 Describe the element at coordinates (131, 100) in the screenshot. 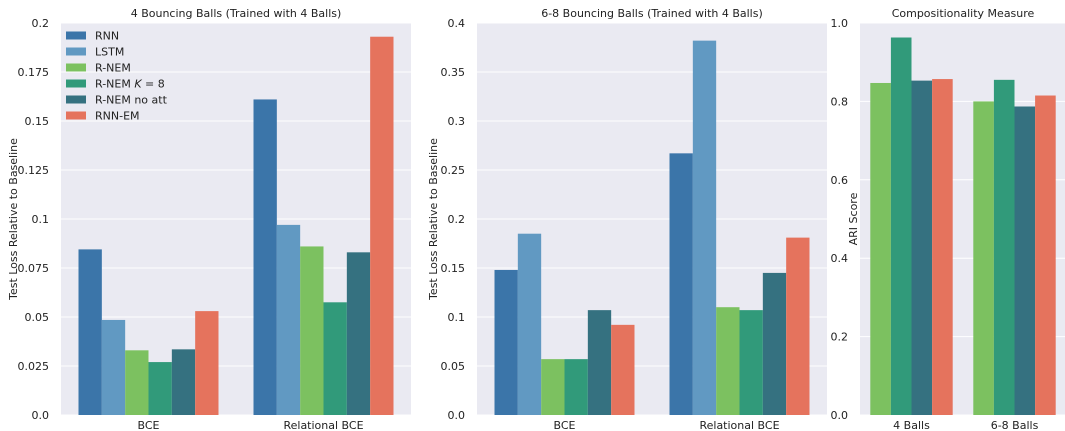

I see `legend-label: R-NEM no att` at that location.